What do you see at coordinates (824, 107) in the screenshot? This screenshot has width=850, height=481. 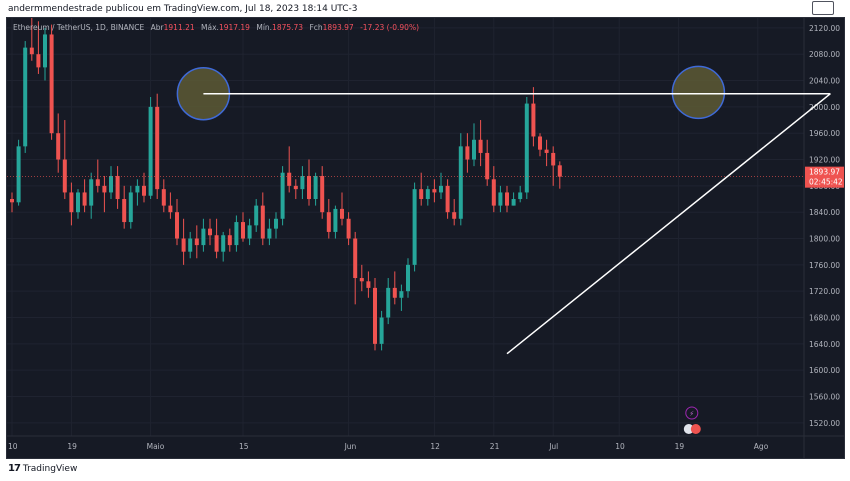 I see `y-tick-label: 2000.00` at bounding box center [824, 107].